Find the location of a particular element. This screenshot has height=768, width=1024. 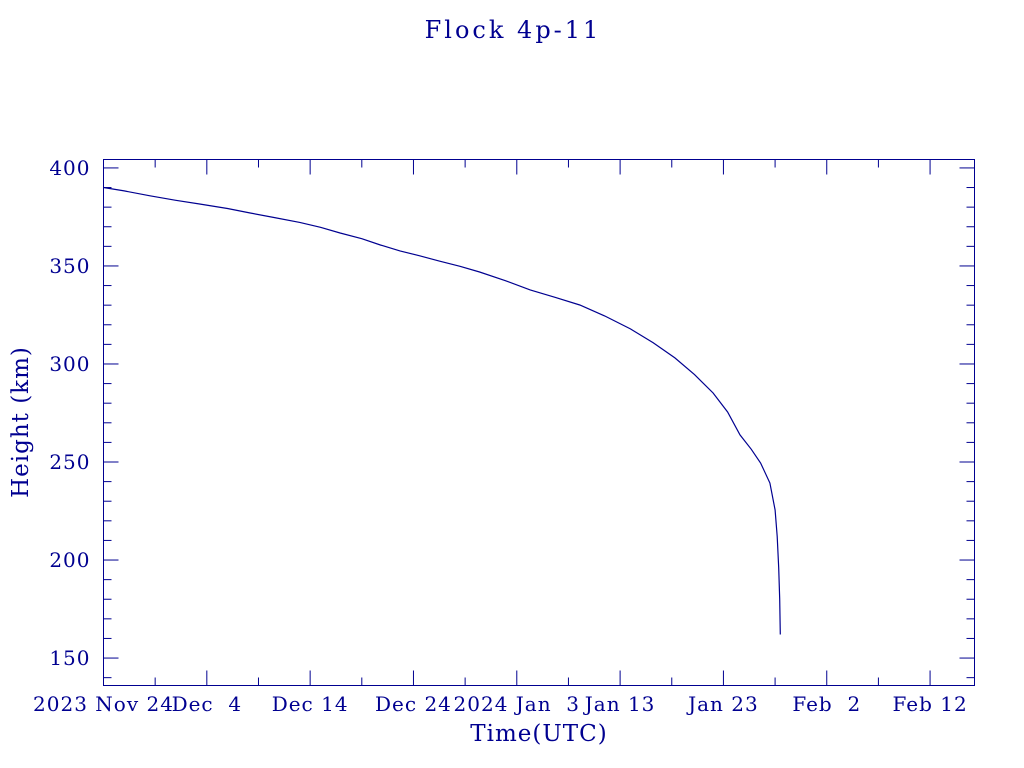

x-axis-title: Time(UTC) is located at coordinates (538, 734).